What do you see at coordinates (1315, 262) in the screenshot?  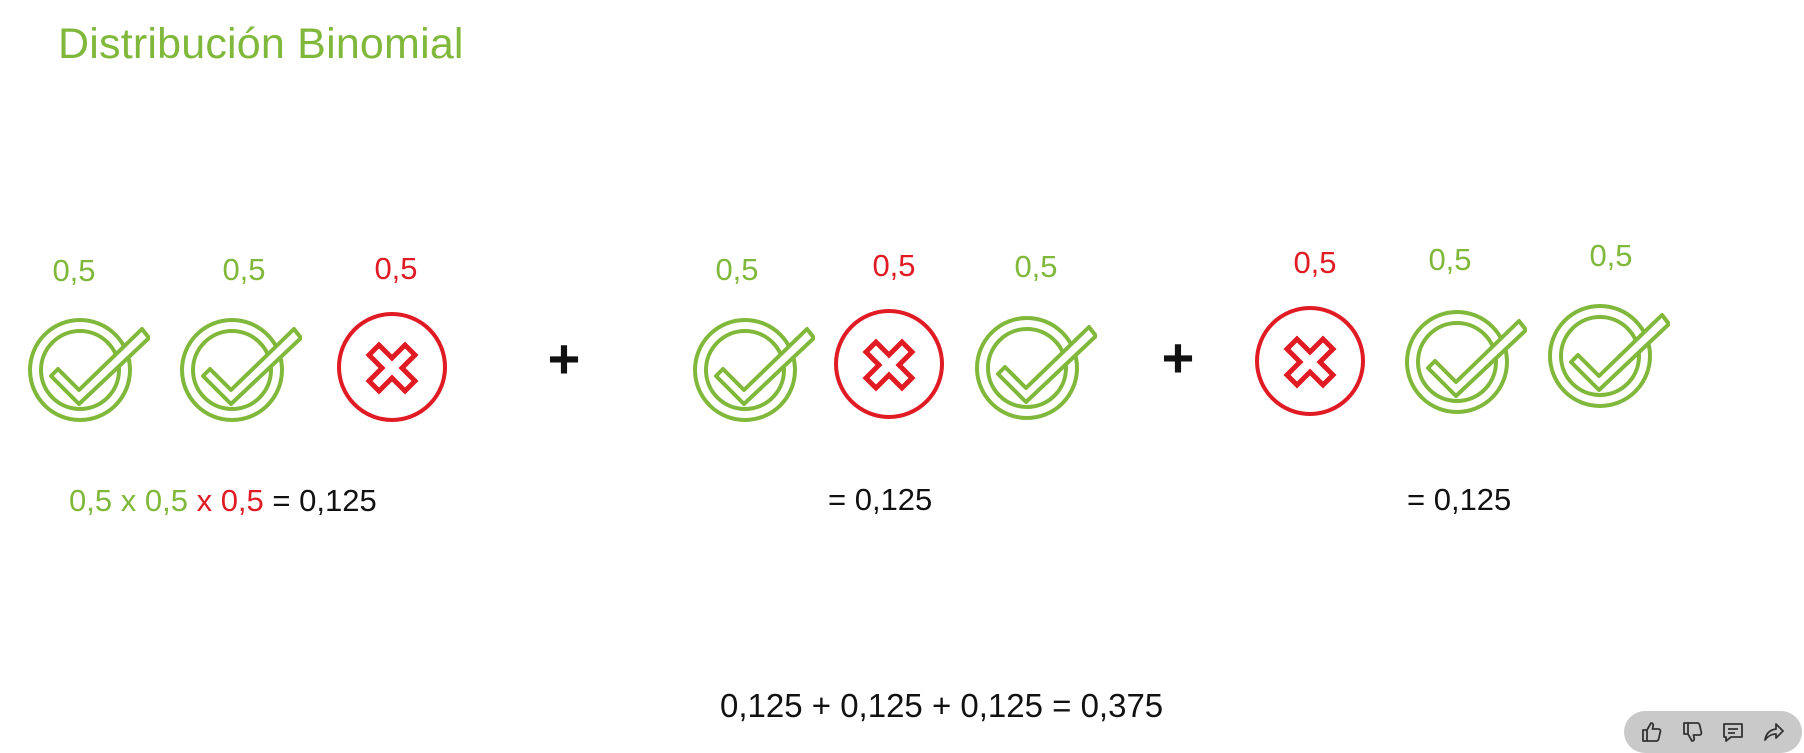 I see `prob-label-g3-1: 0,5` at bounding box center [1315, 262].